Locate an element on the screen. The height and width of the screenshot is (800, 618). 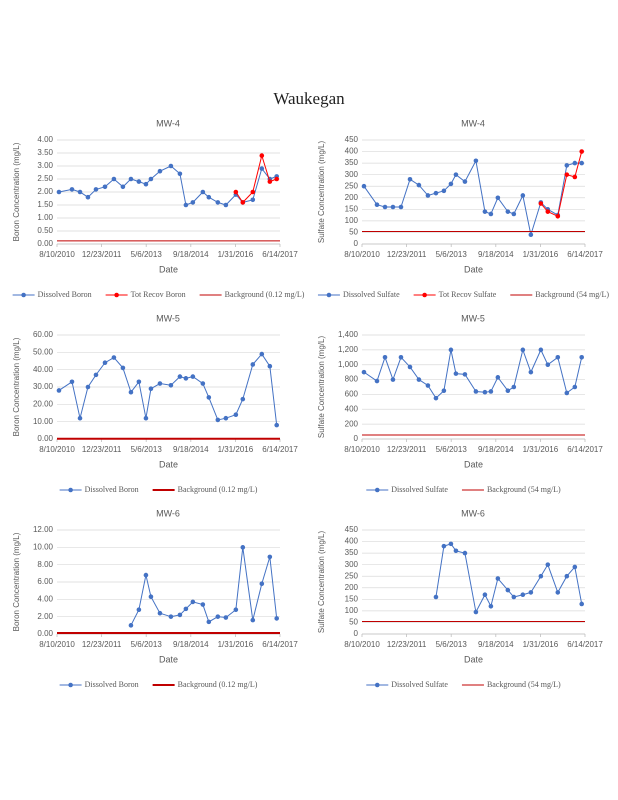
y-tick-label: 250 is located at coordinates (352, 185).